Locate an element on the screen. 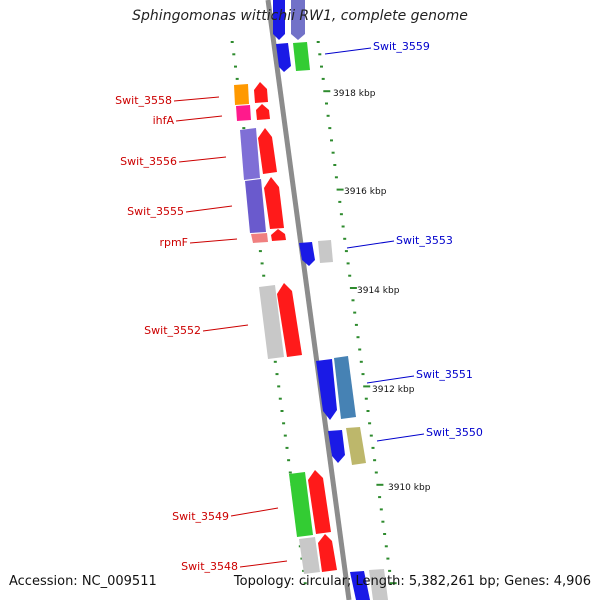 This screenshot has height=600, width=600. feature-ihfA is located at coordinates (253, 112).